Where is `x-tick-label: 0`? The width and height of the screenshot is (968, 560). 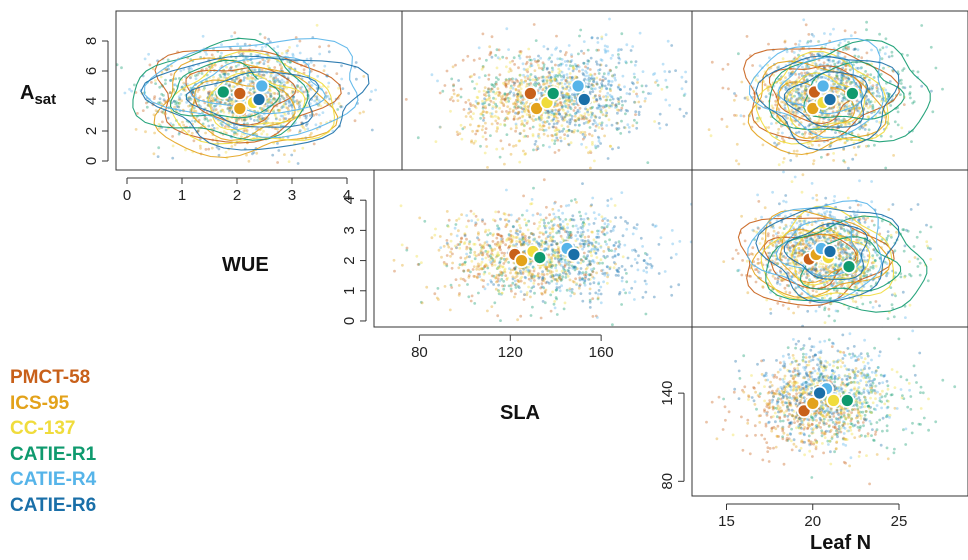
x-tick-label: 0 is located at coordinates (127, 195).